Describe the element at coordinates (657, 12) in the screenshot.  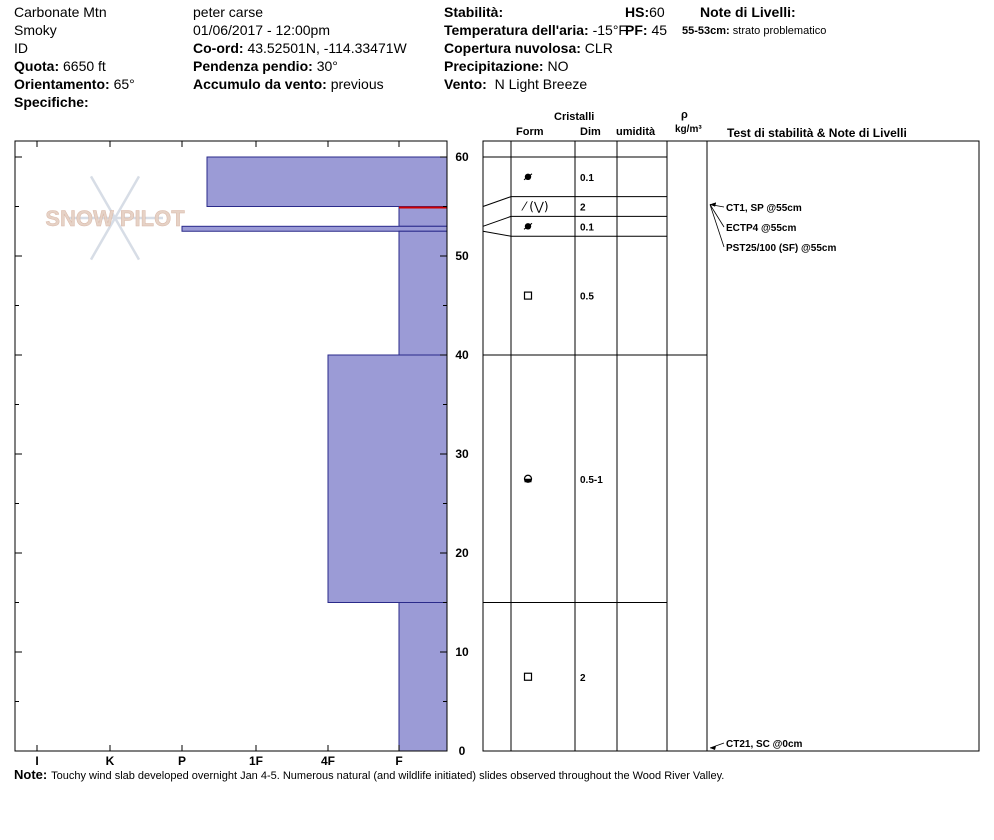
I see `hs-value: 60` at that location.